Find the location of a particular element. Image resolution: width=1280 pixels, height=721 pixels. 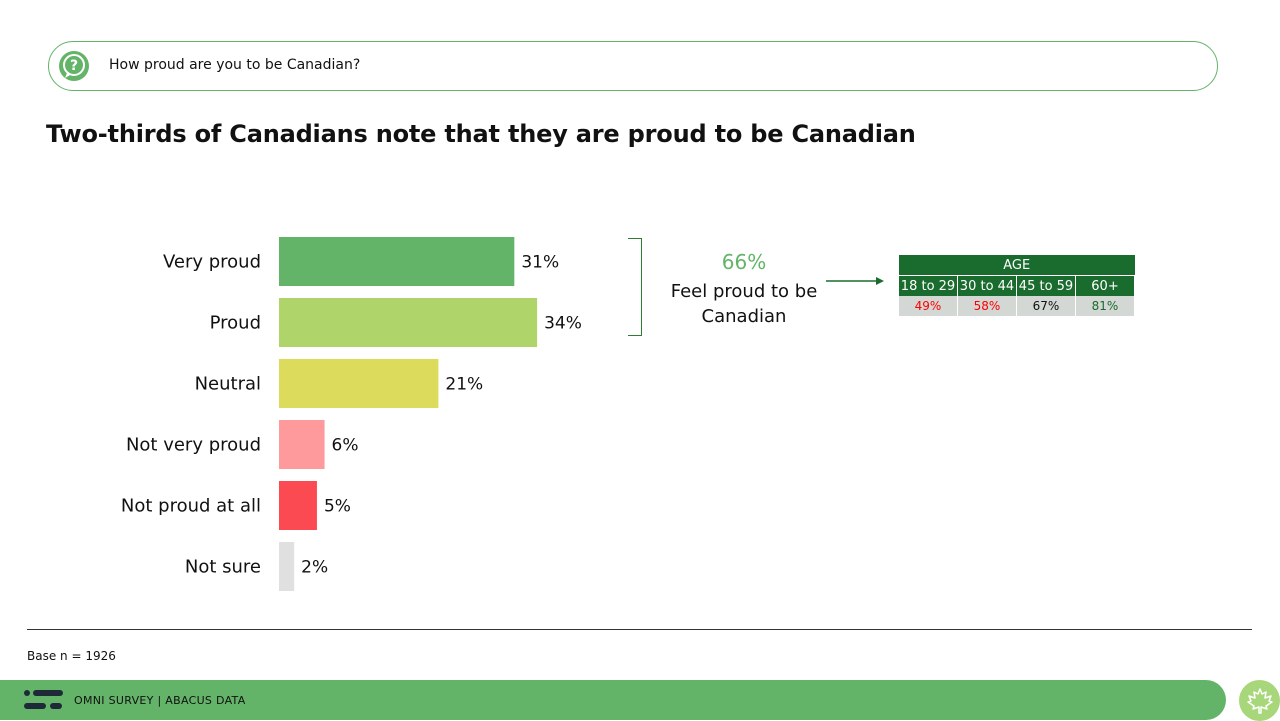

category-label-very-proud: Very proud is located at coordinates (212, 262).